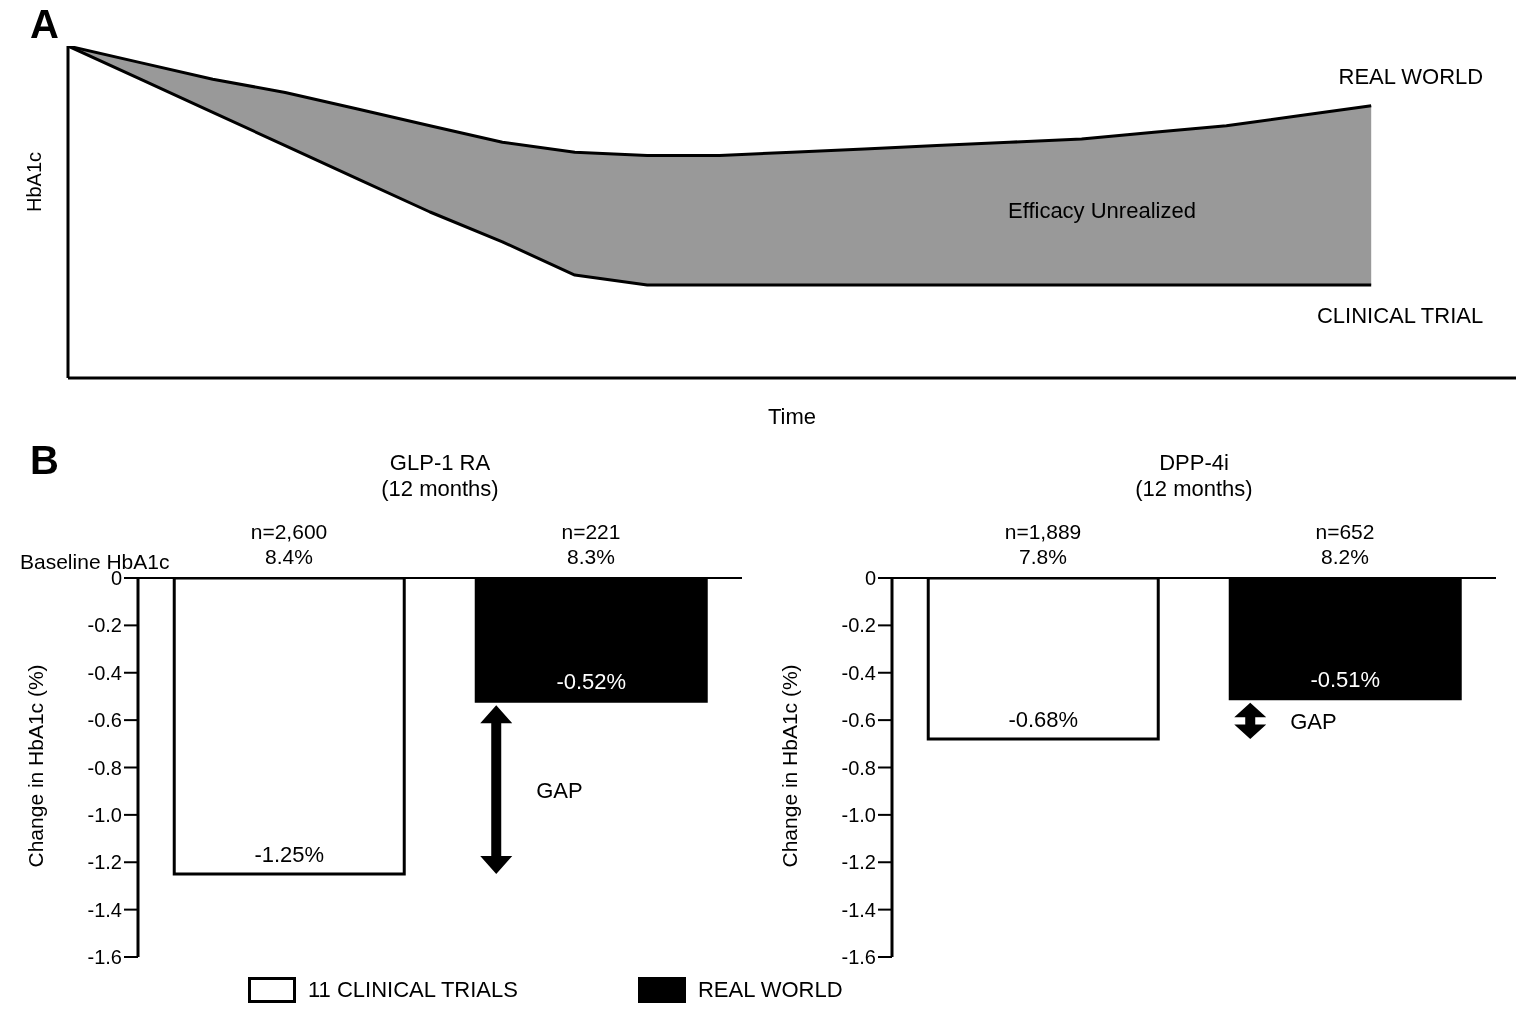 This screenshot has height=1034, width=1524. Describe the element at coordinates (770, 990) in the screenshot. I see `legend-label: REAL WORLD` at that location.